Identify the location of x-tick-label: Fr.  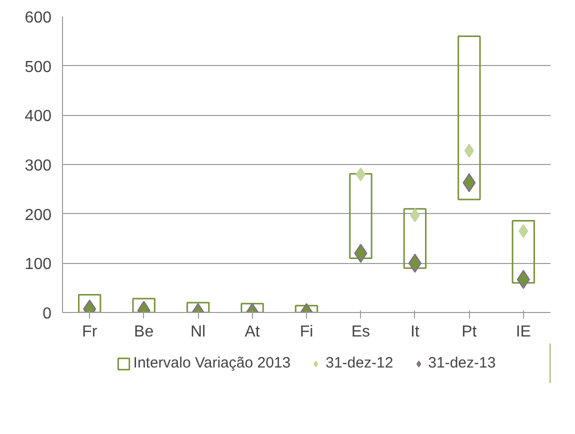
(90, 332).